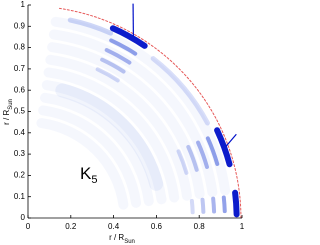 Image resolution: width=320 pixels, height=245 pixels. What do you see at coordinates (242, 226) in the screenshot?
I see `x-tick-label: 1` at bounding box center [242, 226].